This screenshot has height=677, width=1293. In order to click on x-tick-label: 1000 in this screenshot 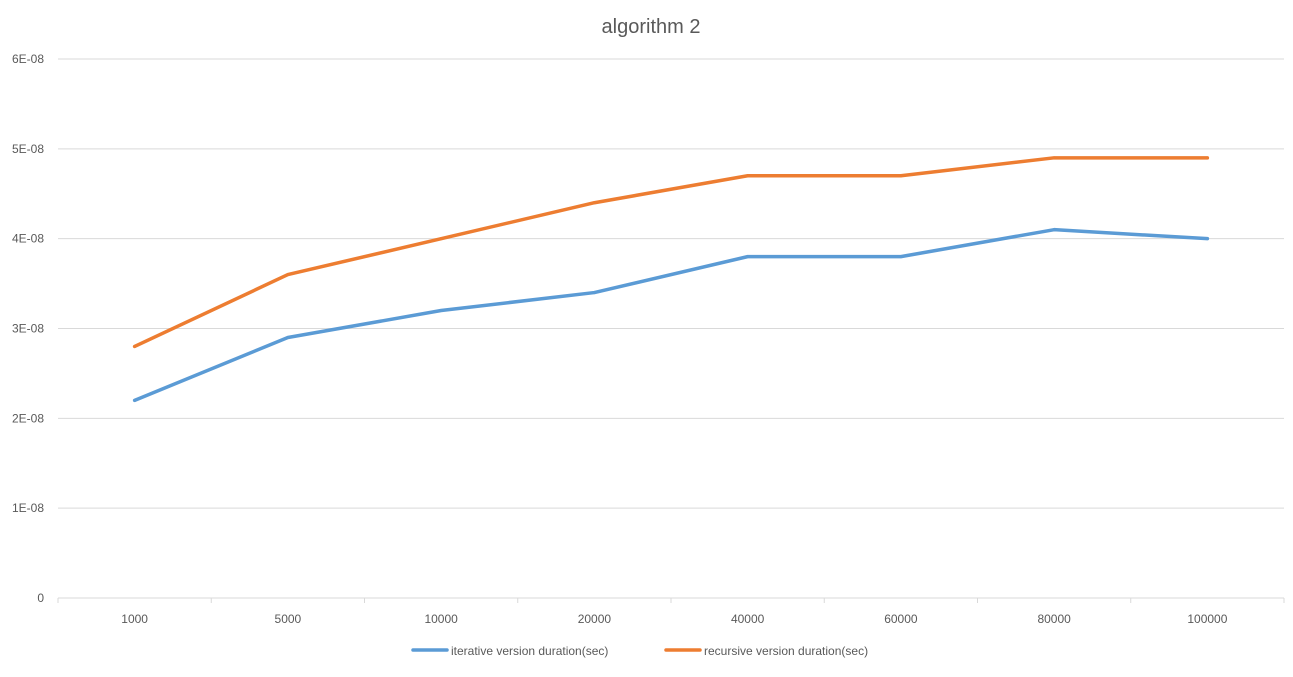, I will do `click(134, 619)`.